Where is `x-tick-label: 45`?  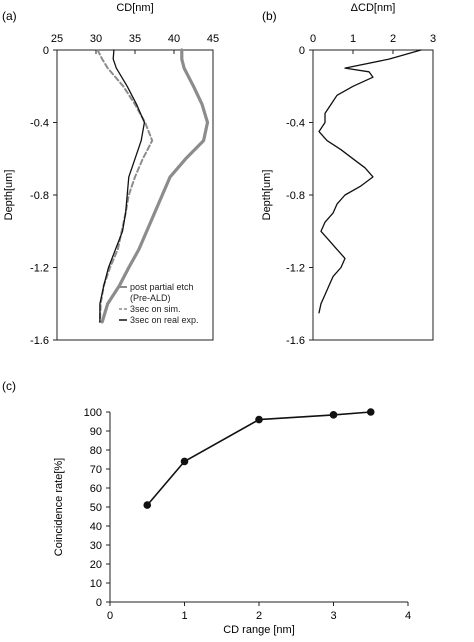 x-tick-label: 45 is located at coordinates (213, 39).